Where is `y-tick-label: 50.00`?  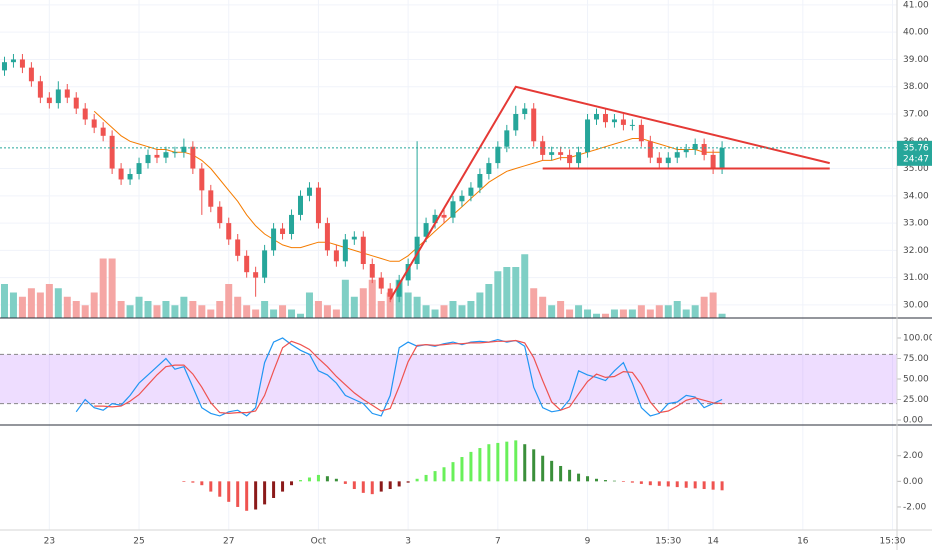
y-tick-label: 50.00 is located at coordinates (916, 380).